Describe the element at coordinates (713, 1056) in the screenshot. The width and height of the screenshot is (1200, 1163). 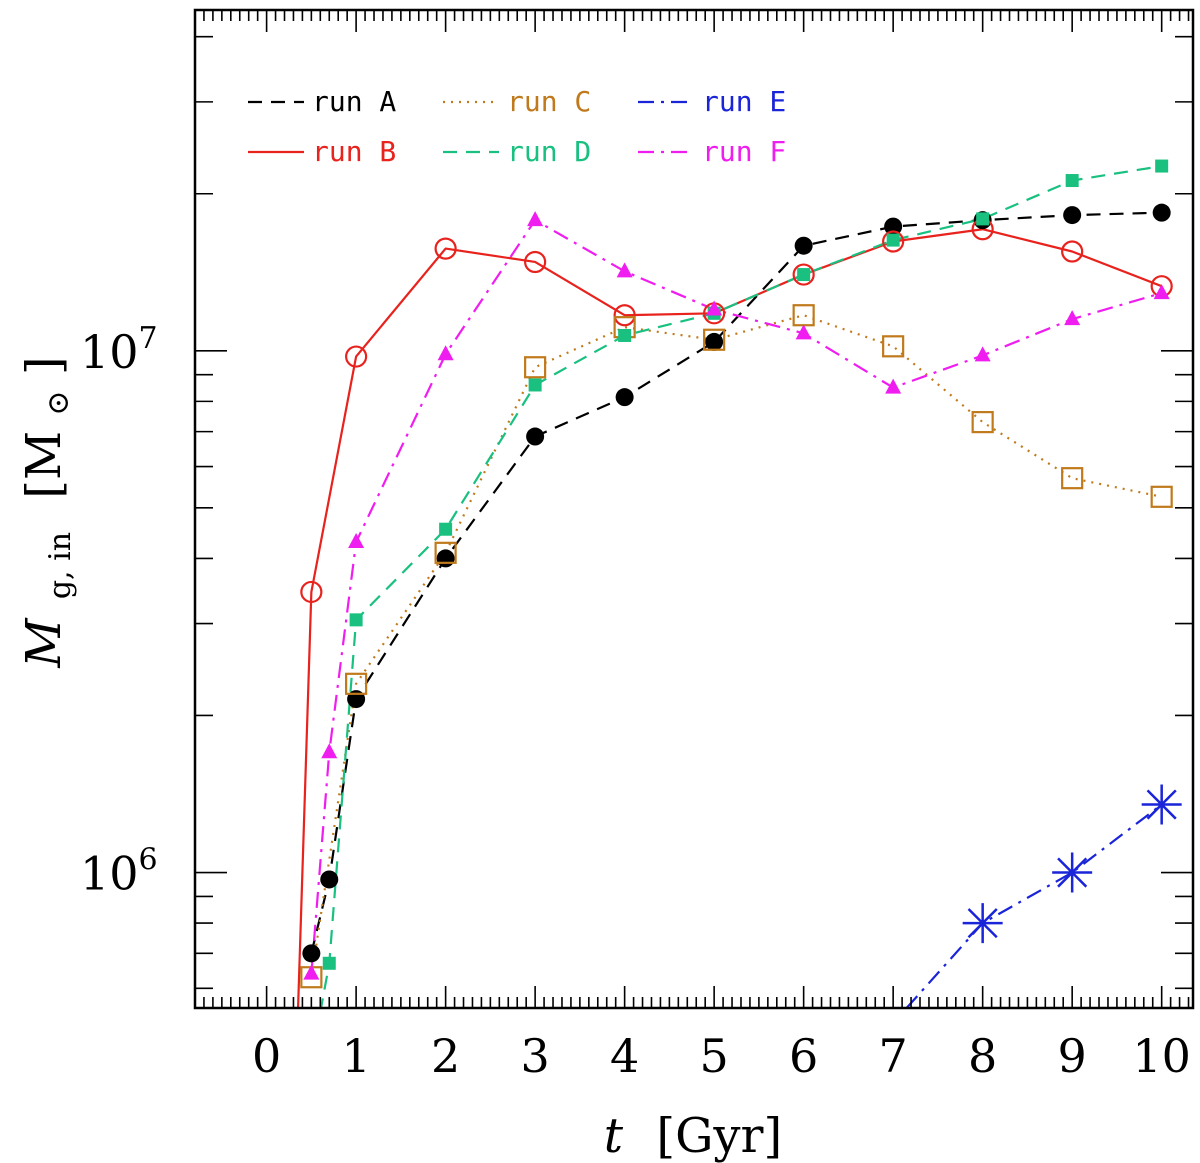
I see `x-tick-label: 5` at that location.